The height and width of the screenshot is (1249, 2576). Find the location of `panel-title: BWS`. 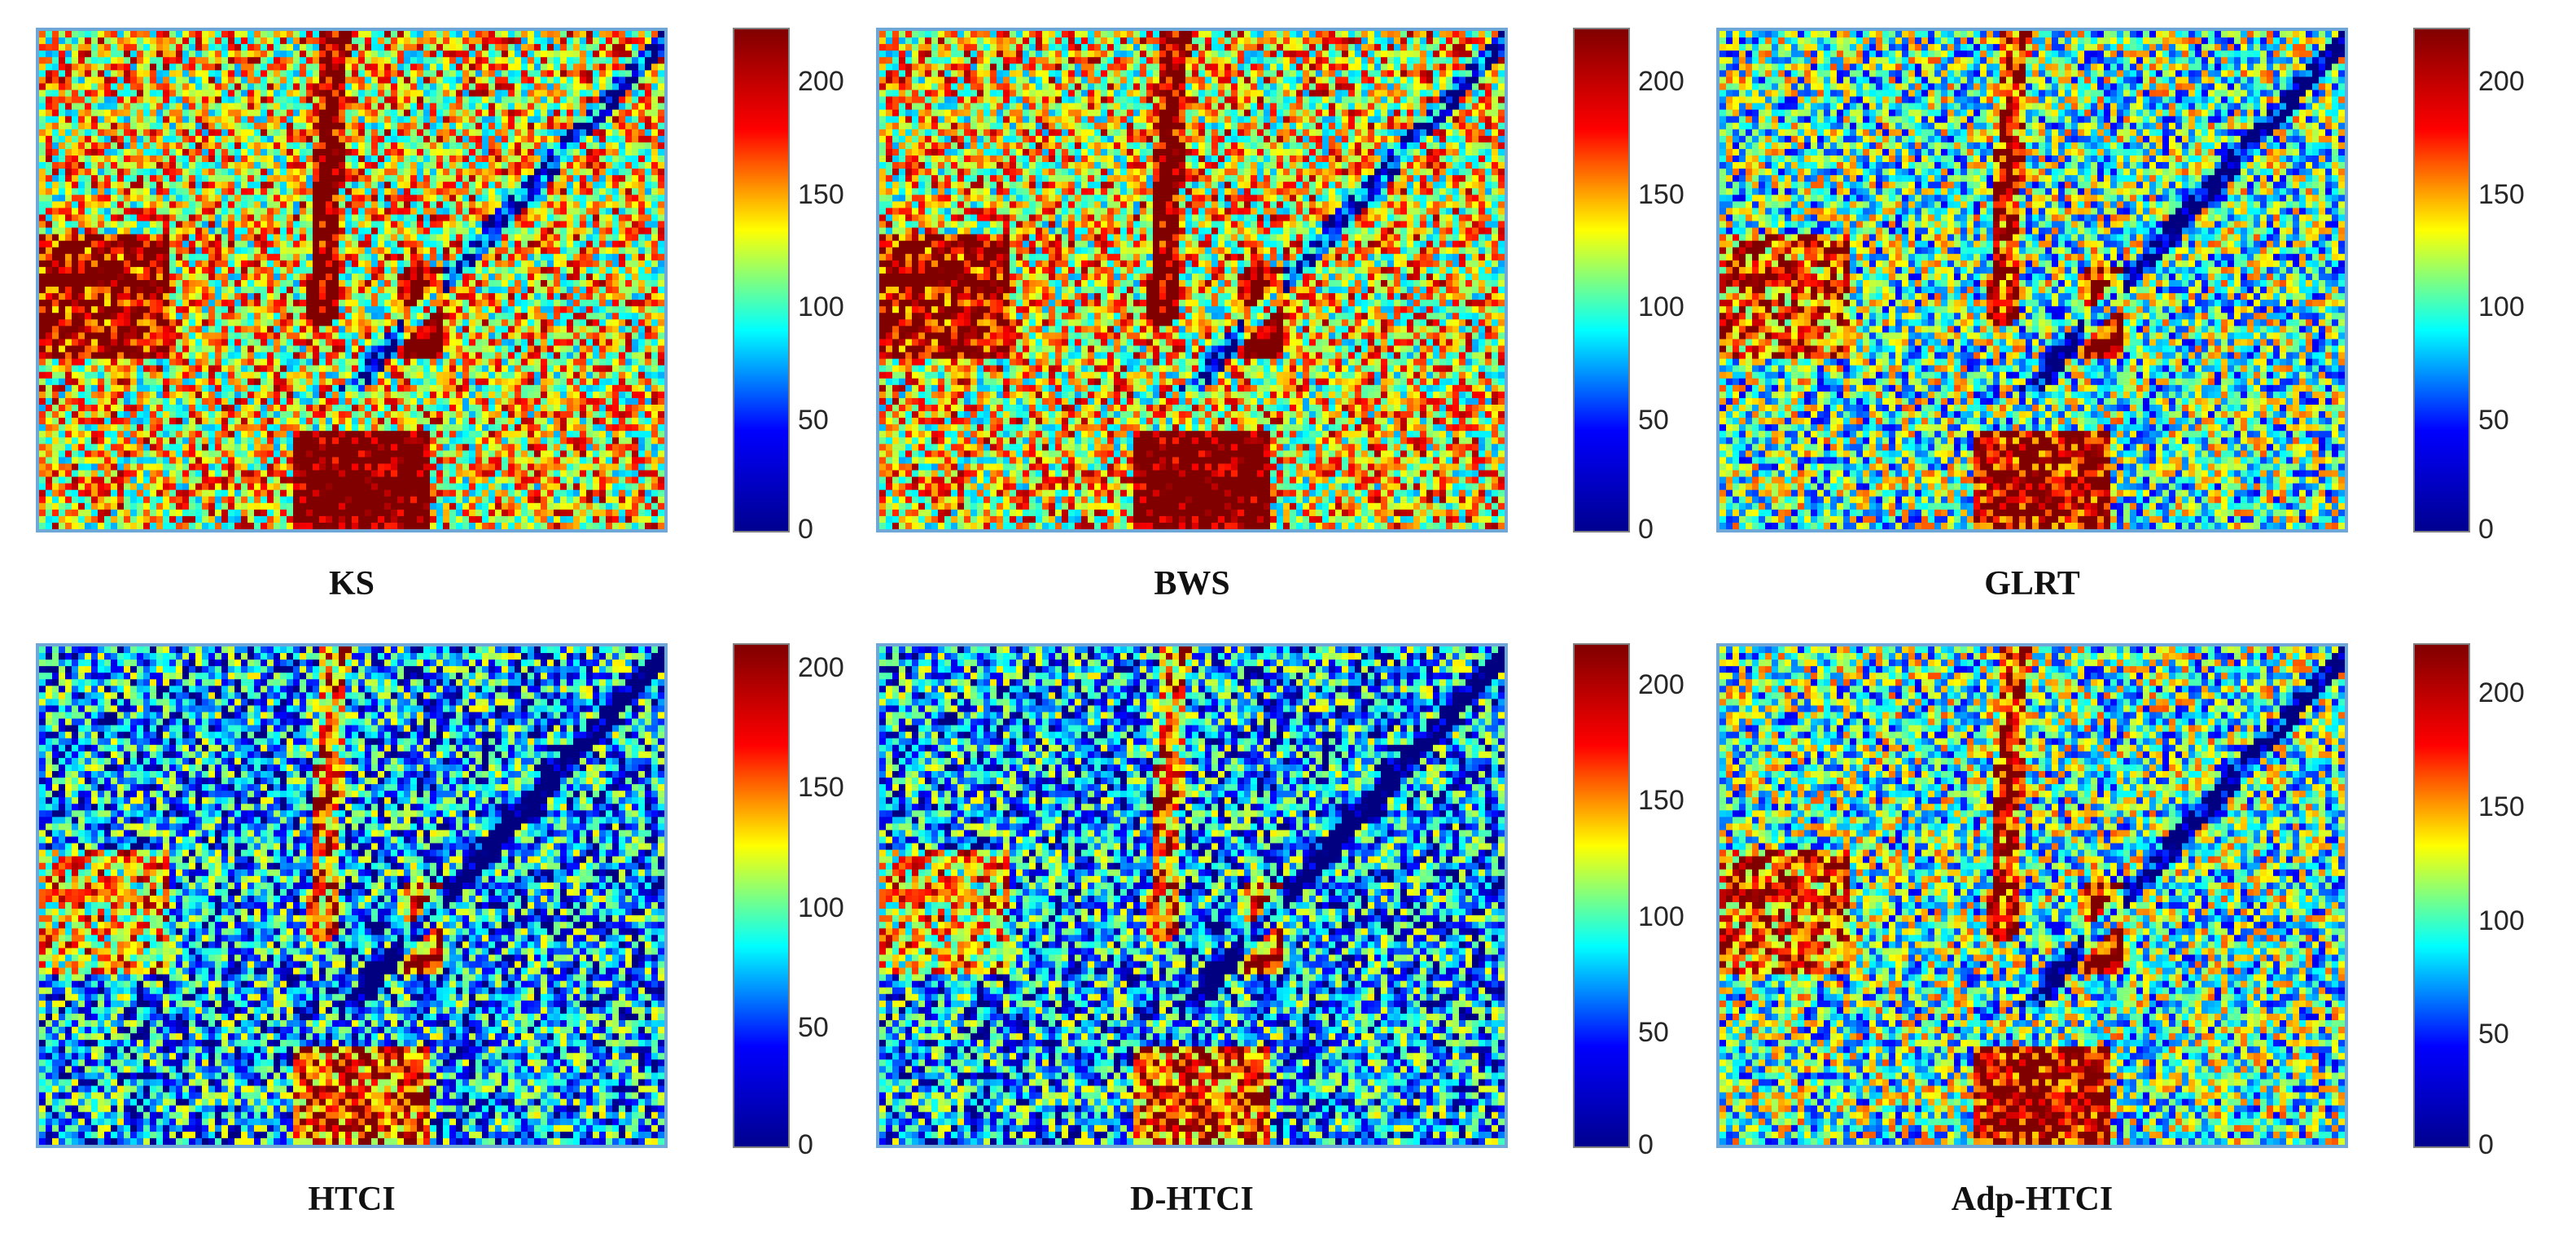

panel-title: BWS is located at coordinates (1192, 583).